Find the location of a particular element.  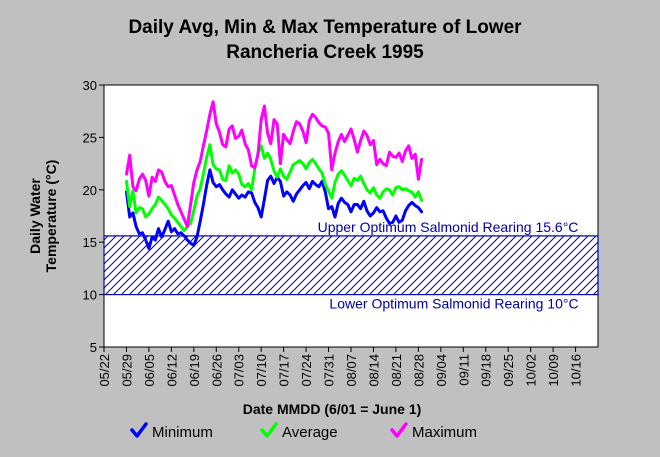

legend: Minimum Average Maximum is located at coordinates (303, 431).